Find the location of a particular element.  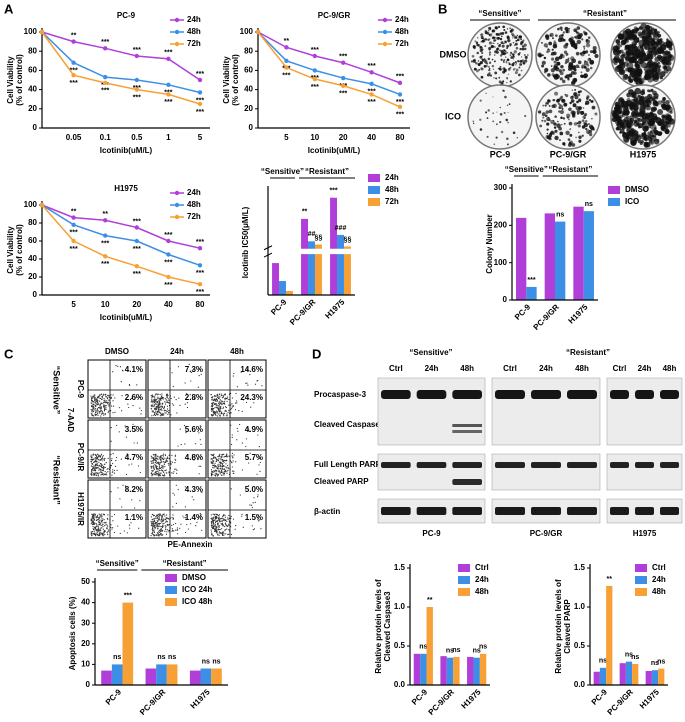

group-label: “Sensitive” is located at coordinates (282, 171).